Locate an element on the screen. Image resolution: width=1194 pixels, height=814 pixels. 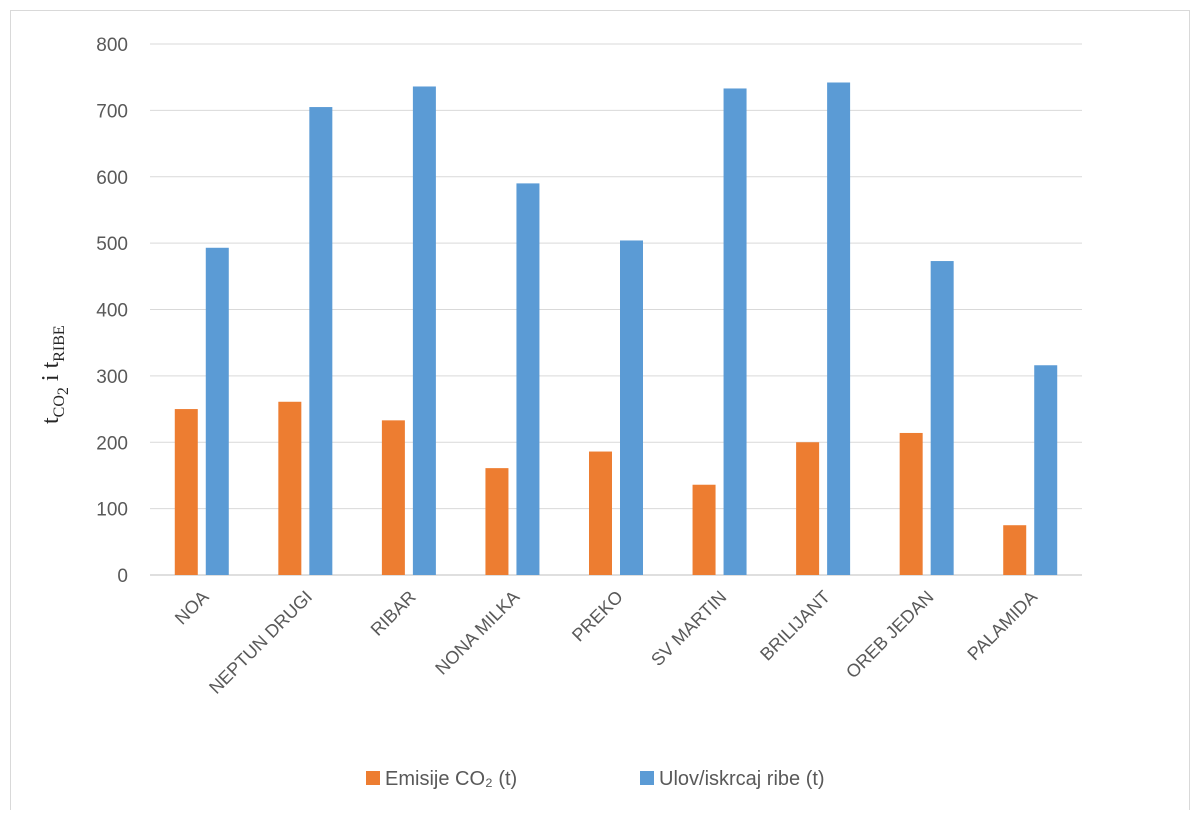
y-axis-label: tCO2 i tRIBE is located at coordinates (55, 374).